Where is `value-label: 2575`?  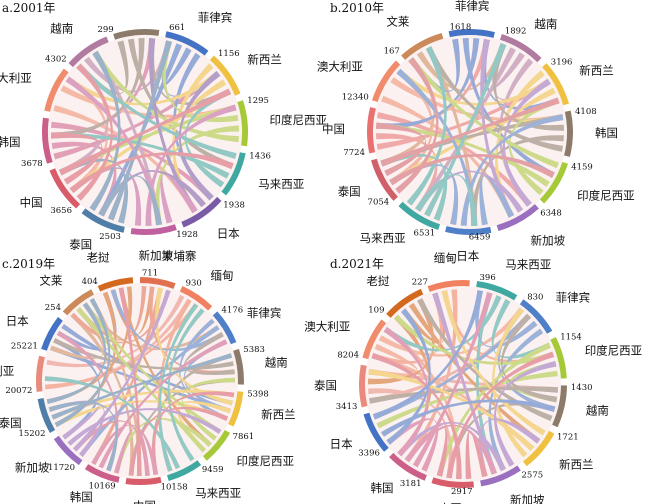
value-label: 2575 is located at coordinates (533, 475).